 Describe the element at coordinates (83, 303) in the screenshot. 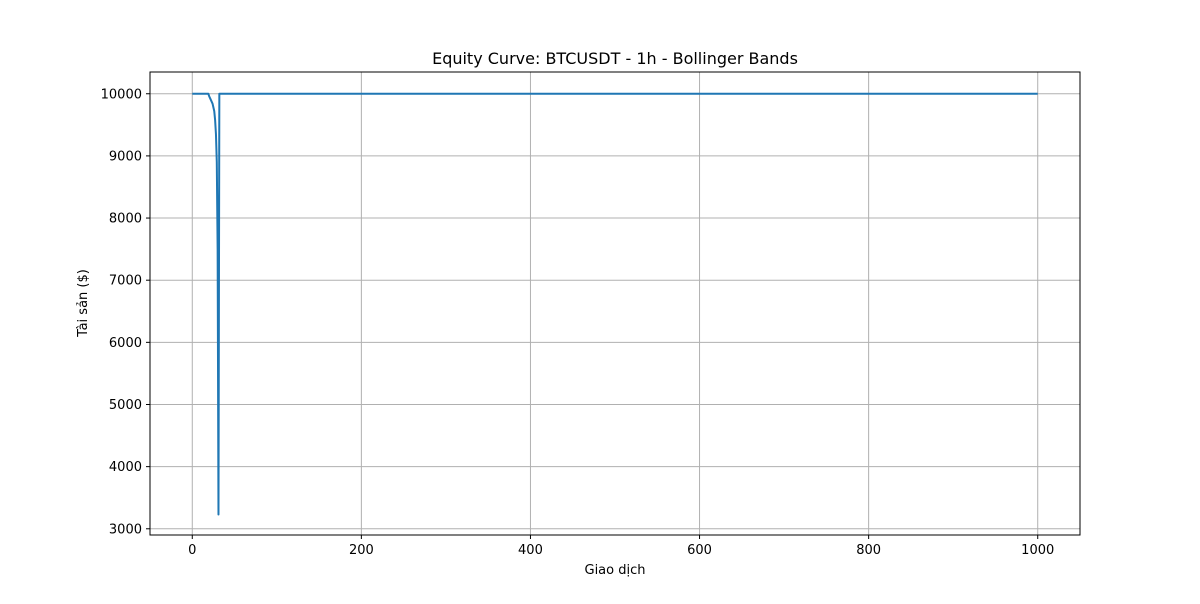

I see `y-axis-label: Tài sản ($)` at that location.